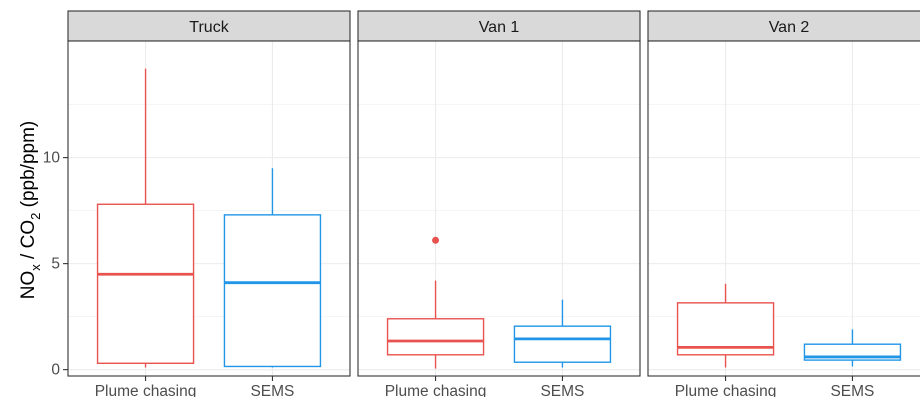 This screenshot has height=397, width=920. I want to click on y-tick-label: 0, so click(55, 370).